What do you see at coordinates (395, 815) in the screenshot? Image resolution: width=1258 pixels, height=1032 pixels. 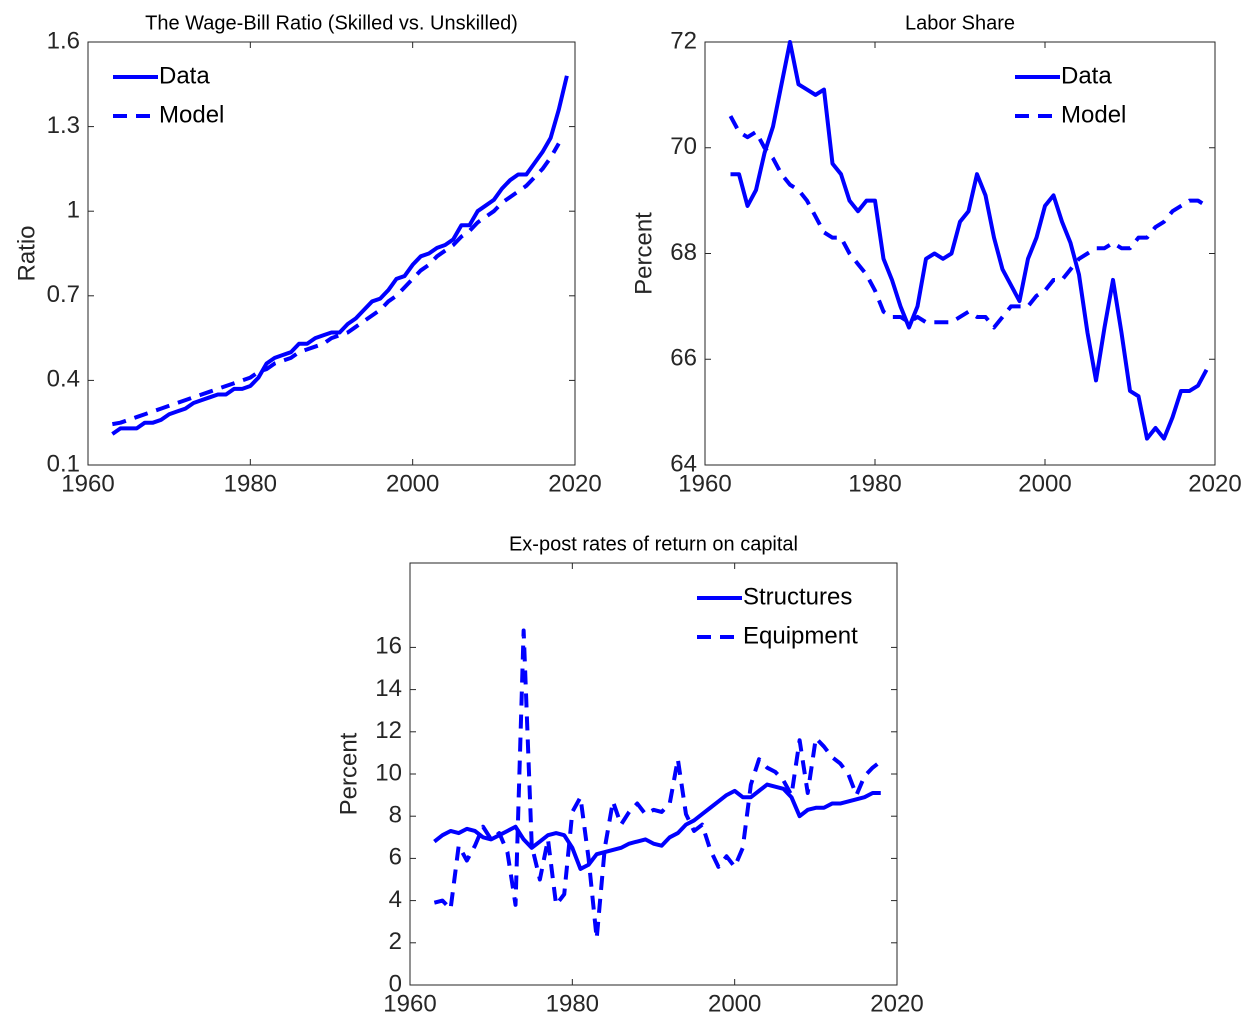 I see `y-tick-label: 8` at bounding box center [395, 815].